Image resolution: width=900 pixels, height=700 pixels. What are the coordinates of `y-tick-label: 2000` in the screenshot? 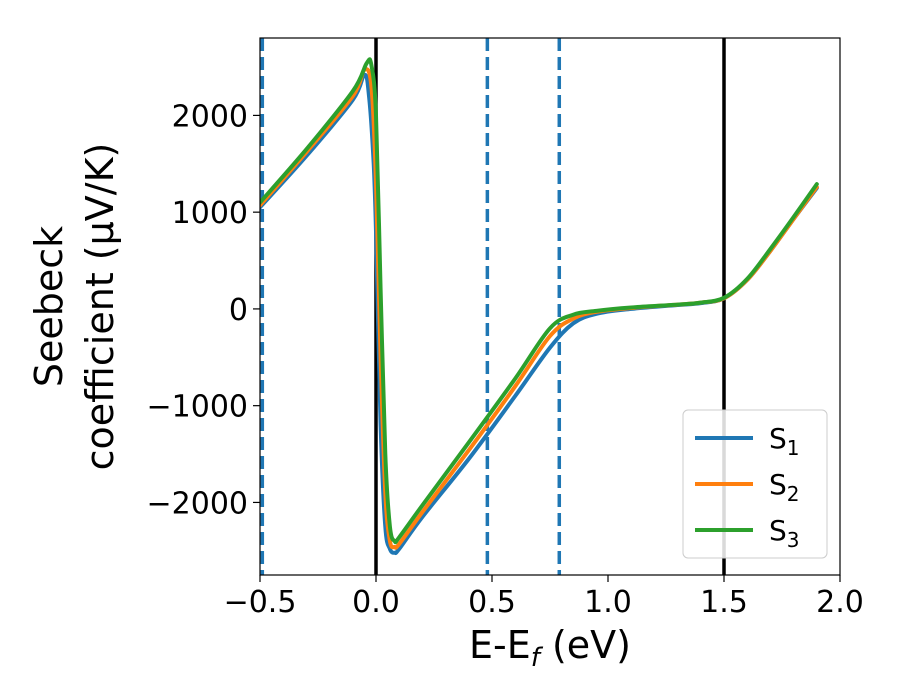 It's located at (210, 116).